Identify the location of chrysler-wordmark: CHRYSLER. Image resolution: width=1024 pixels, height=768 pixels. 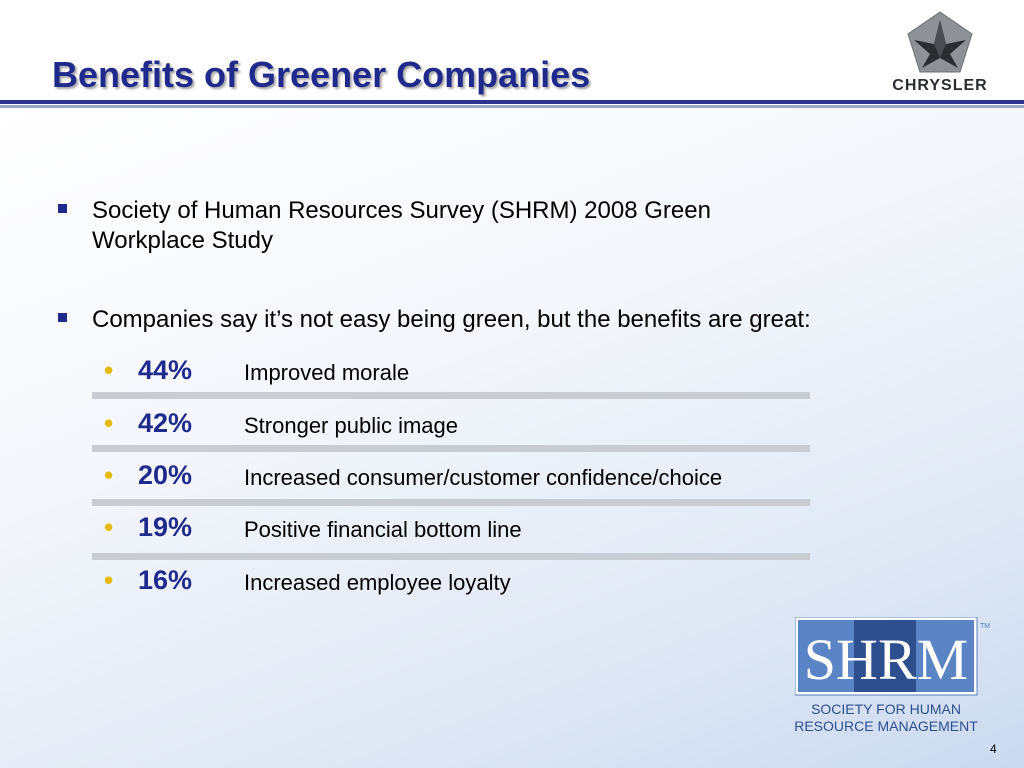
(939, 85).